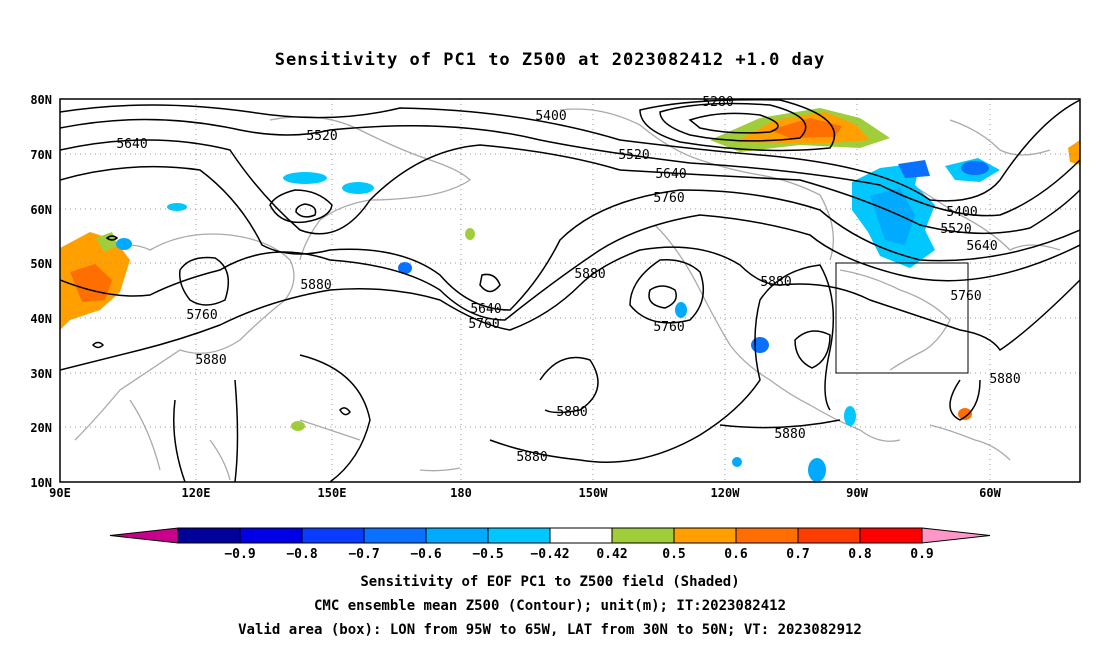  Describe the element at coordinates (332, 493) in the screenshot. I see `lon-tick-label: 150E` at that location.